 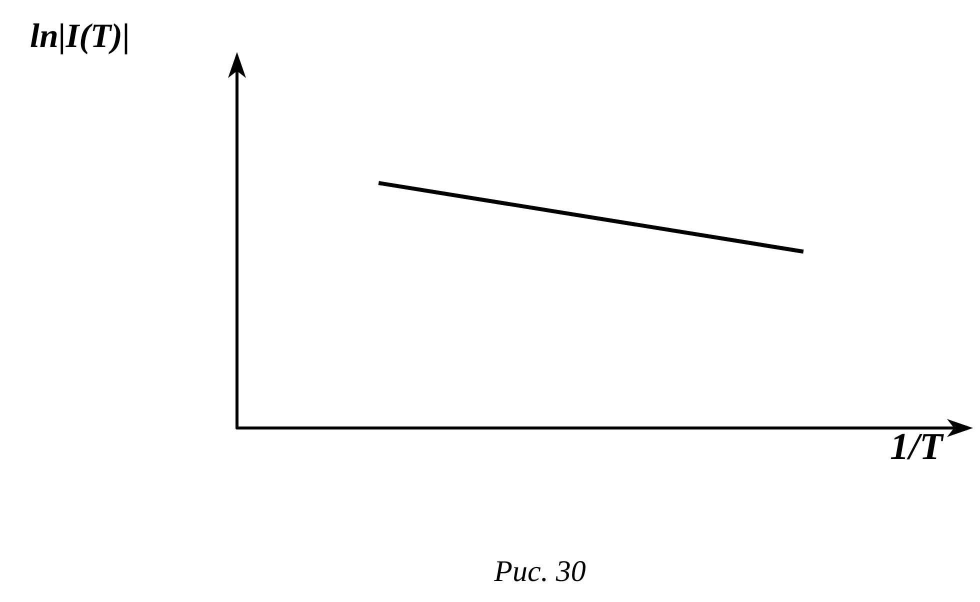 I want to click on y-axis-title: ln|I(T)|, so click(x=80, y=37).